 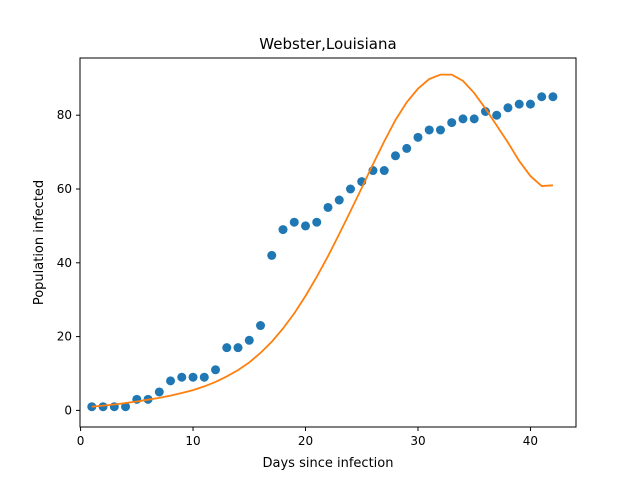 I want to click on x-tick-label: 20, so click(x=305, y=441).